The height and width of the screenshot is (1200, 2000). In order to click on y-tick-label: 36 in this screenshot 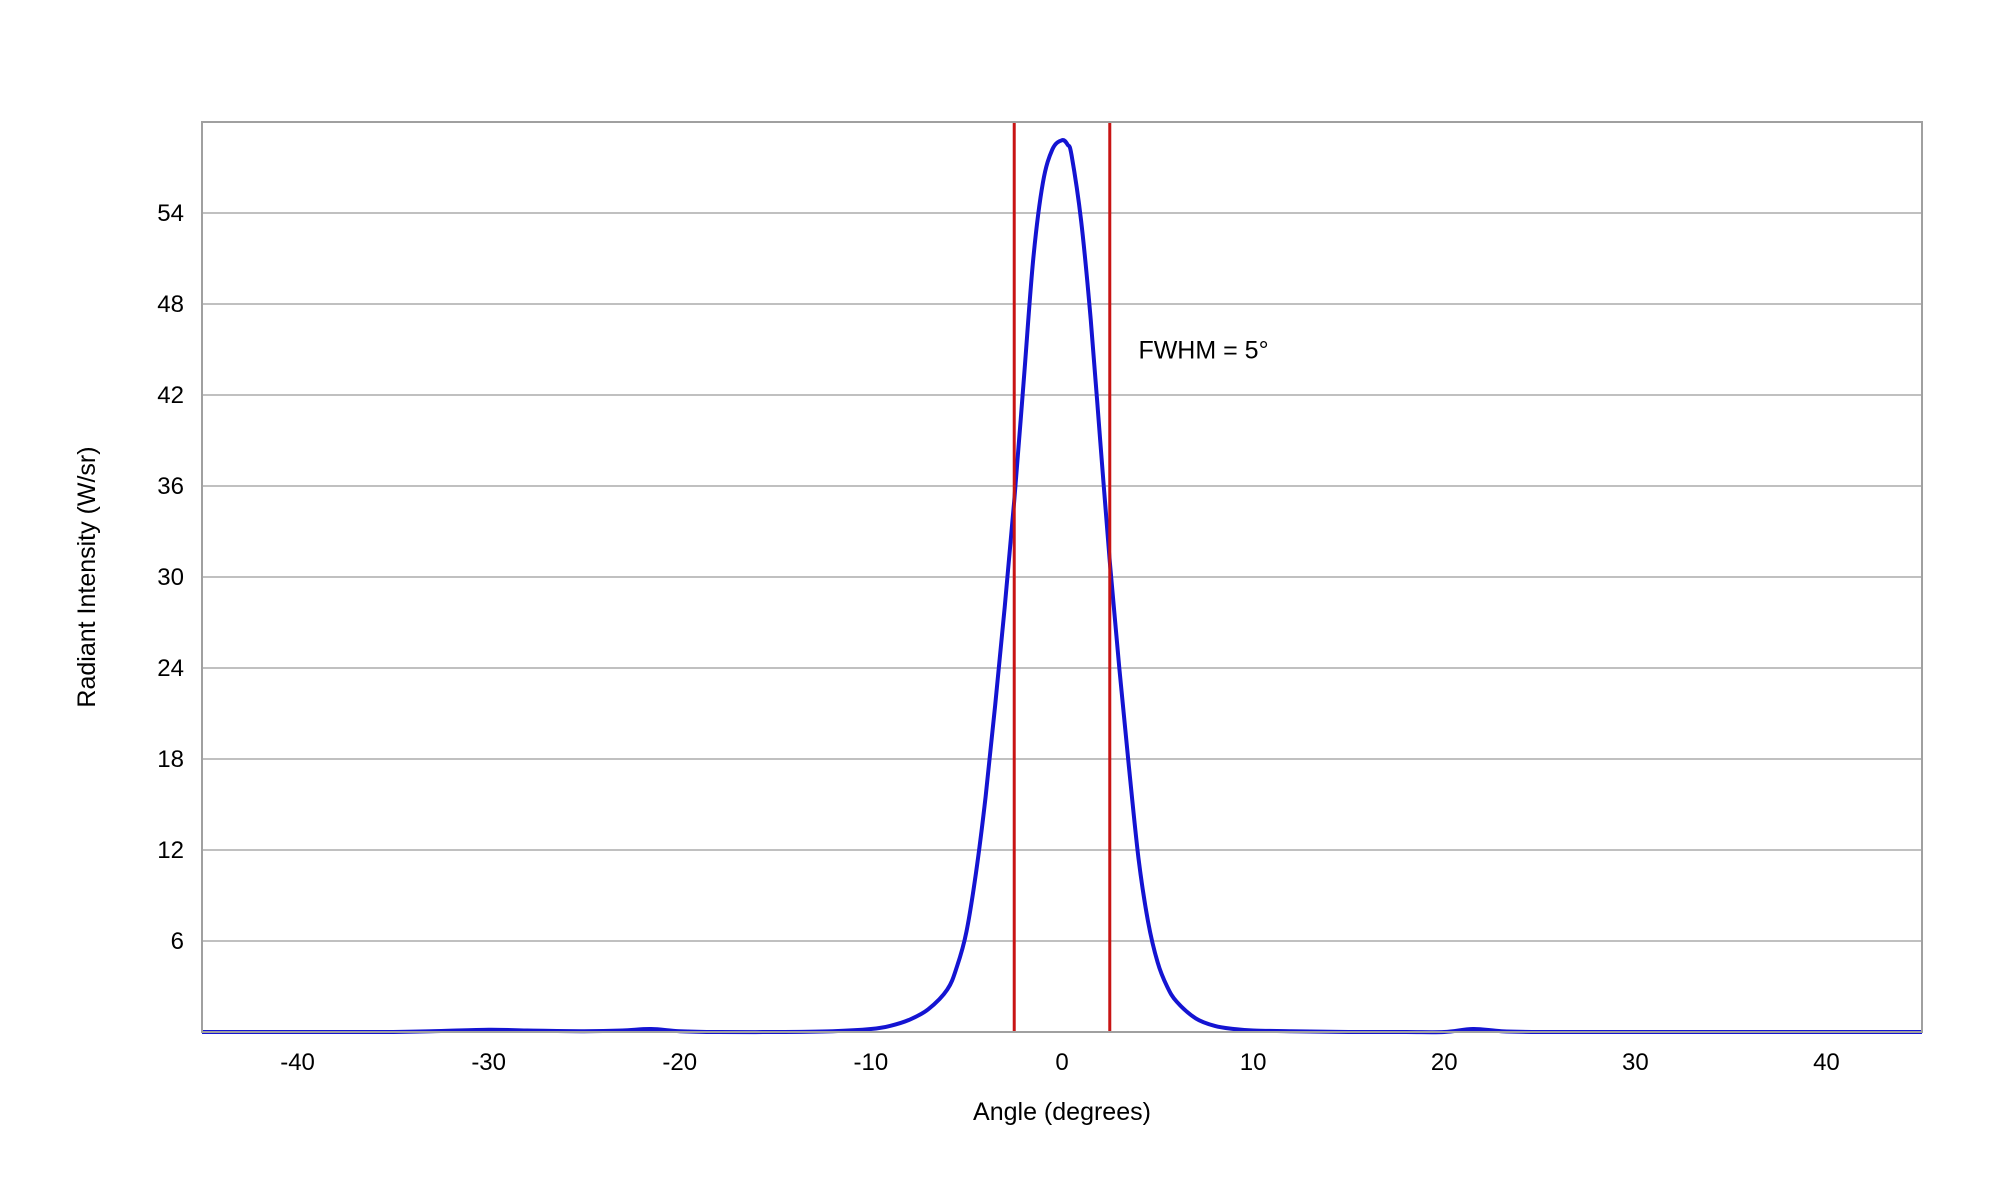, I will do `click(170, 486)`.